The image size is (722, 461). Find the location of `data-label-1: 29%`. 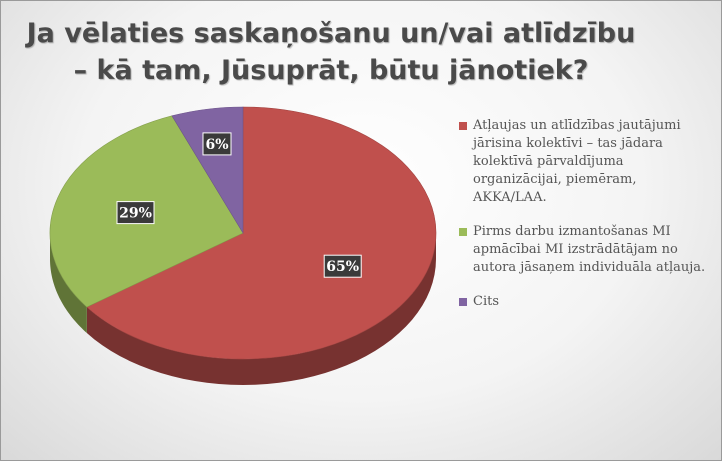

data-label-1: 29% is located at coordinates (135, 213).